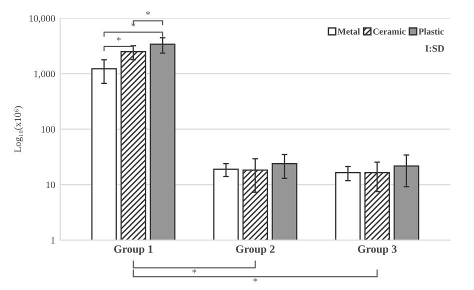 The height and width of the screenshot is (290, 474). Describe the element at coordinates (431, 31) in the screenshot. I see `legend-label: Plastic` at that location.